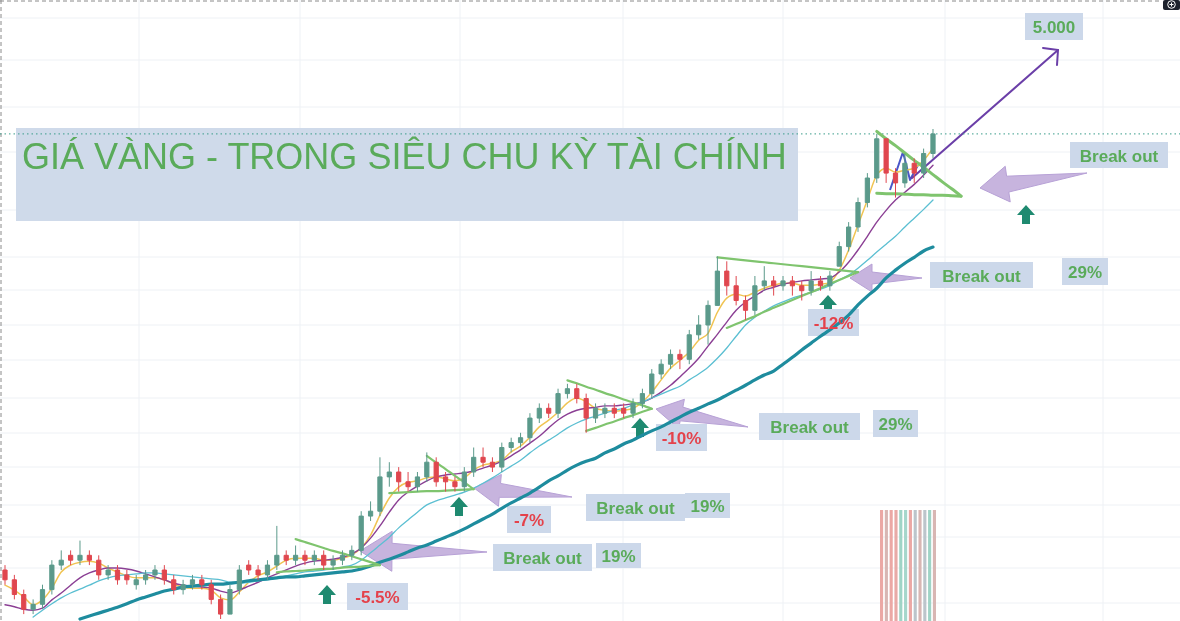  What do you see at coordinates (895, 424) in the screenshot?
I see `annotation: 29%` at bounding box center [895, 424].